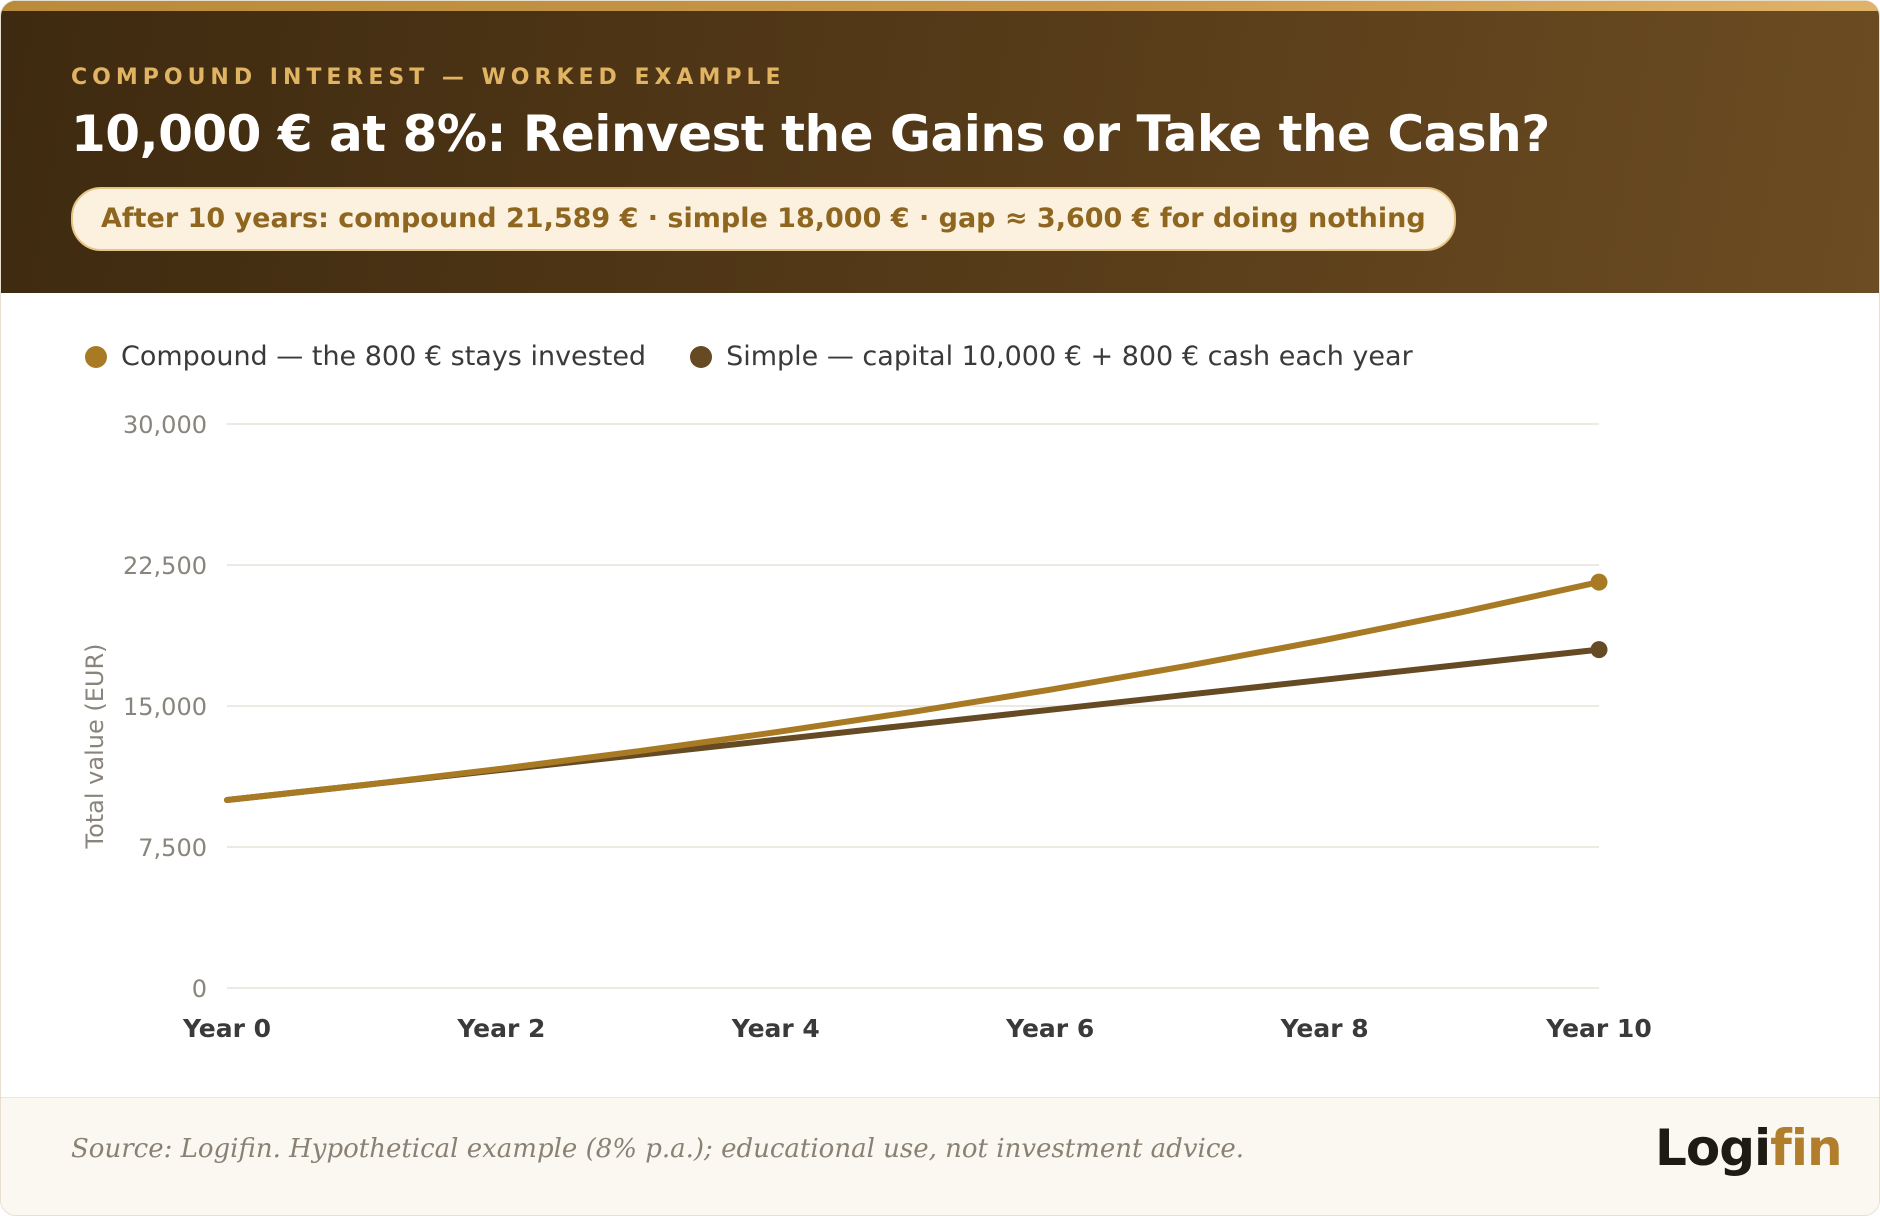  Describe the element at coordinates (1599, 650) in the screenshot. I see `series-endpoint-simple` at that location.